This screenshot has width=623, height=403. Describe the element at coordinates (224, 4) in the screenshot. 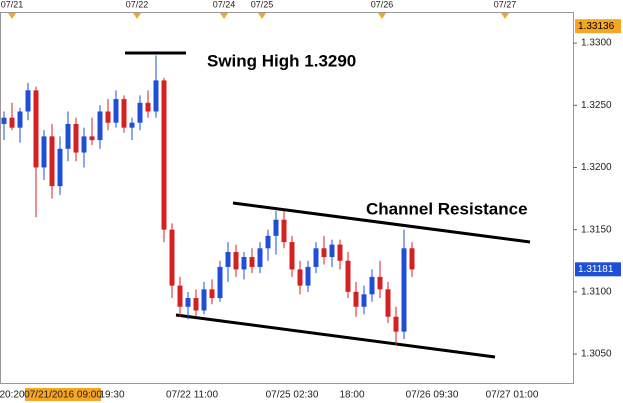

I see `top-date: 07/24` at that location.